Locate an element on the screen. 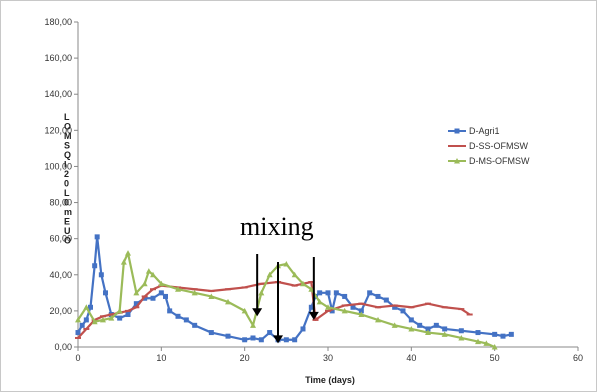  y-tick-label: 140,00 is located at coordinates (58, 94).